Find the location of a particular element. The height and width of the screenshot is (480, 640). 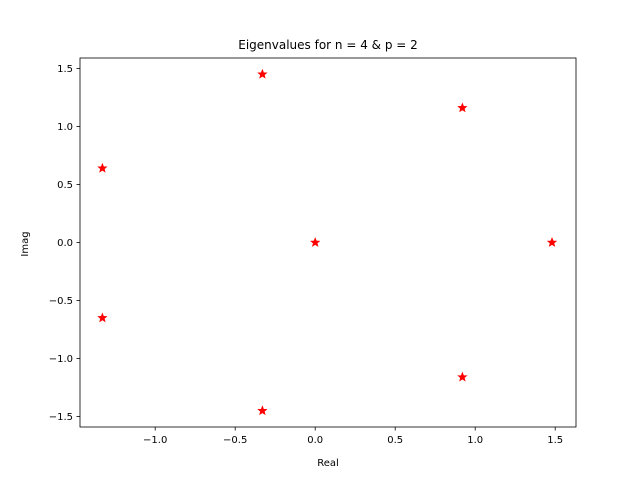

x-tick-label: 1.5 is located at coordinates (555, 440).